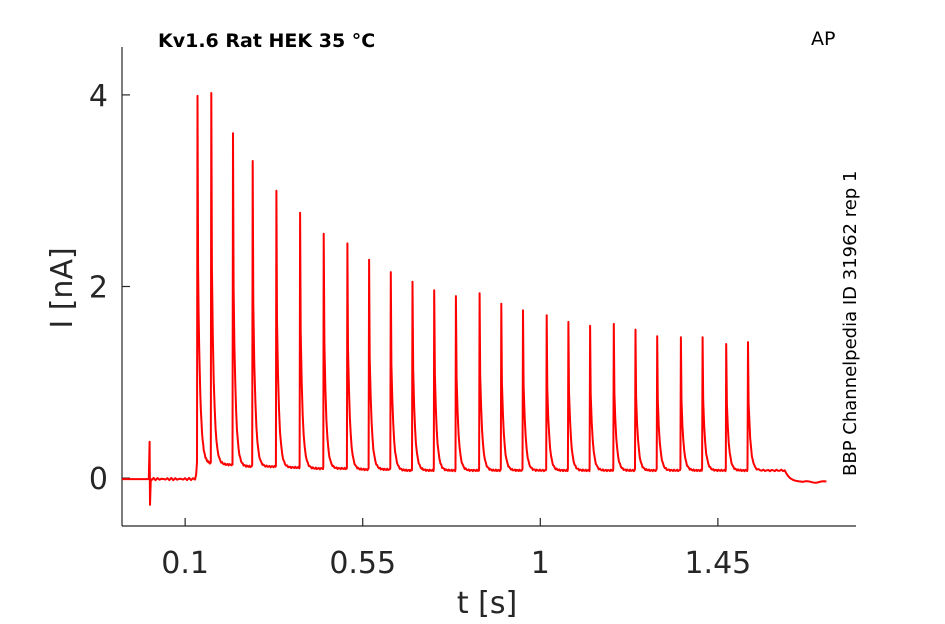  What do you see at coordinates (109, 288) in the screenshot?
I see `y-ticks: 0 2 4` at bounding box center [109, 288].